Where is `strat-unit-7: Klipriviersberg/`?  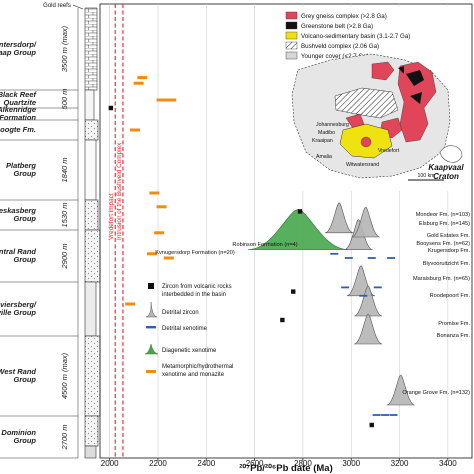
strat-unit-7: Klipriviersberg/ is located at coordinates (18, 304).